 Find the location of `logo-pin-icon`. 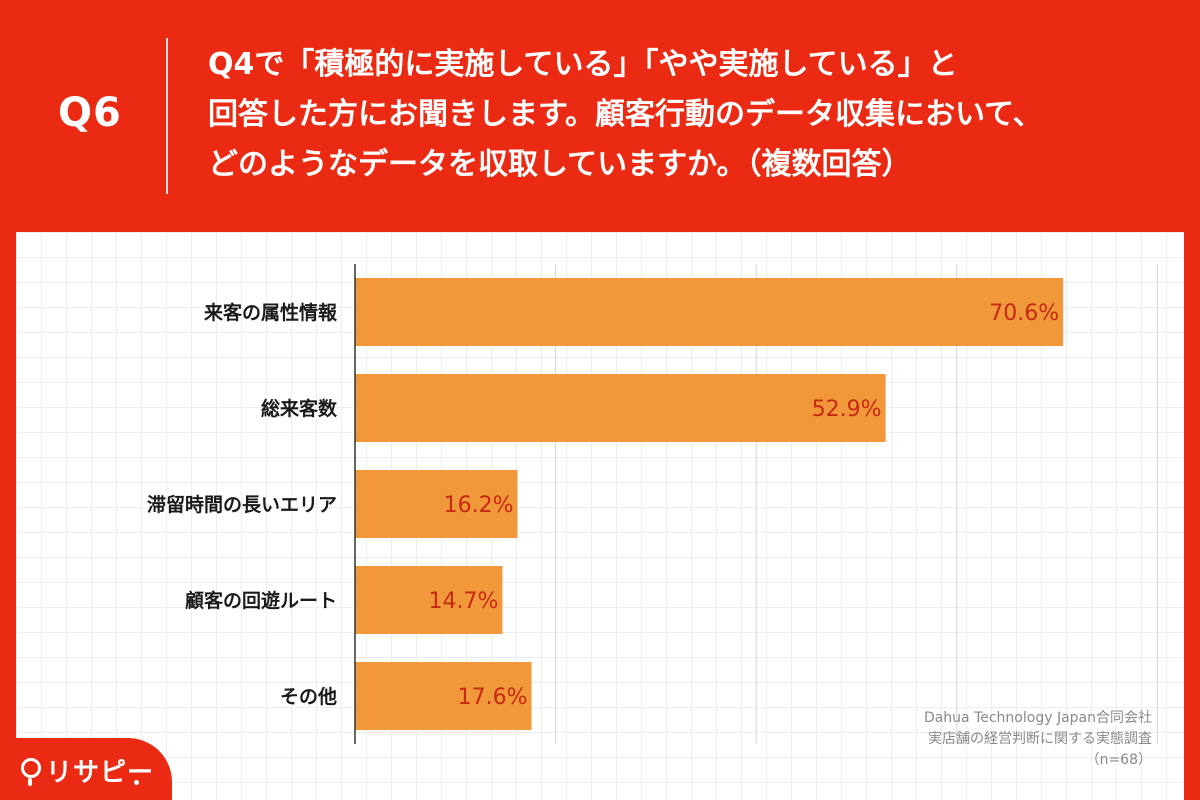

logo-pin-icon is located at coordinates (31, 768).